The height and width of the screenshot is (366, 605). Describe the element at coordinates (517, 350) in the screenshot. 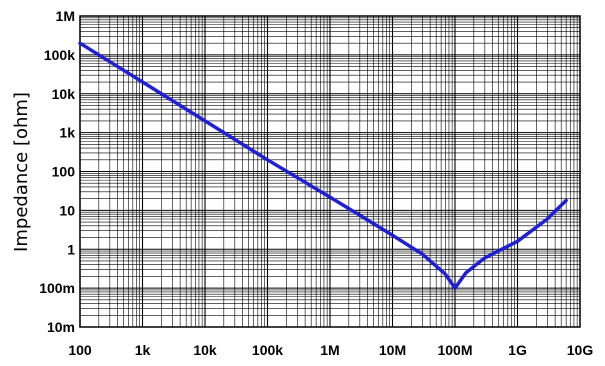

I see `x-tick-label: 1G` at that location.